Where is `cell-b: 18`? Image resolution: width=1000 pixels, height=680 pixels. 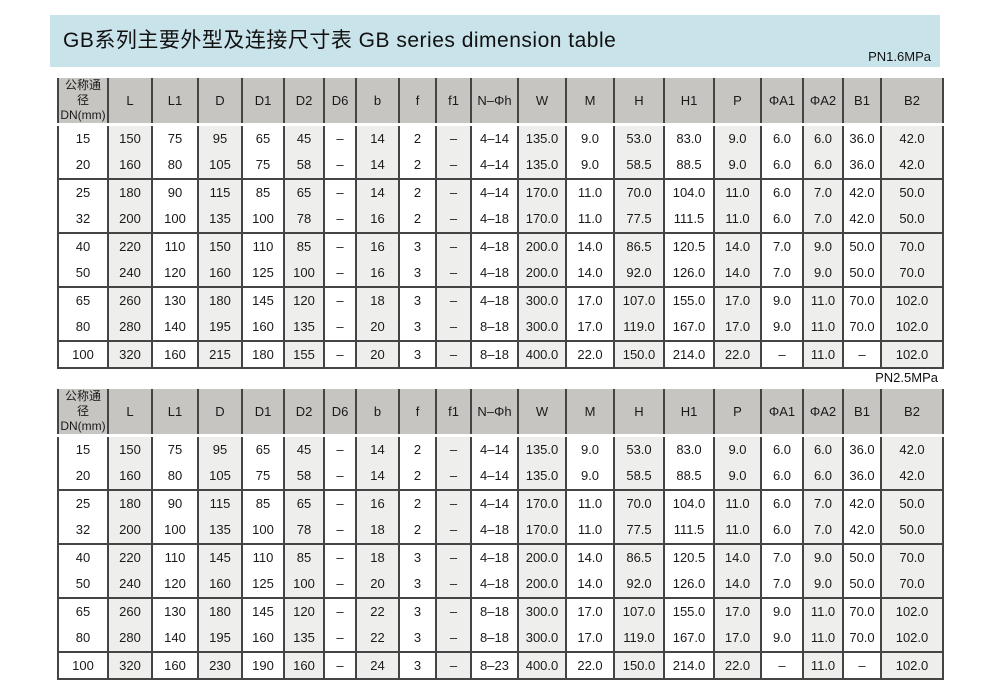
cell-b: 18 is located at coordinates (377, 530).